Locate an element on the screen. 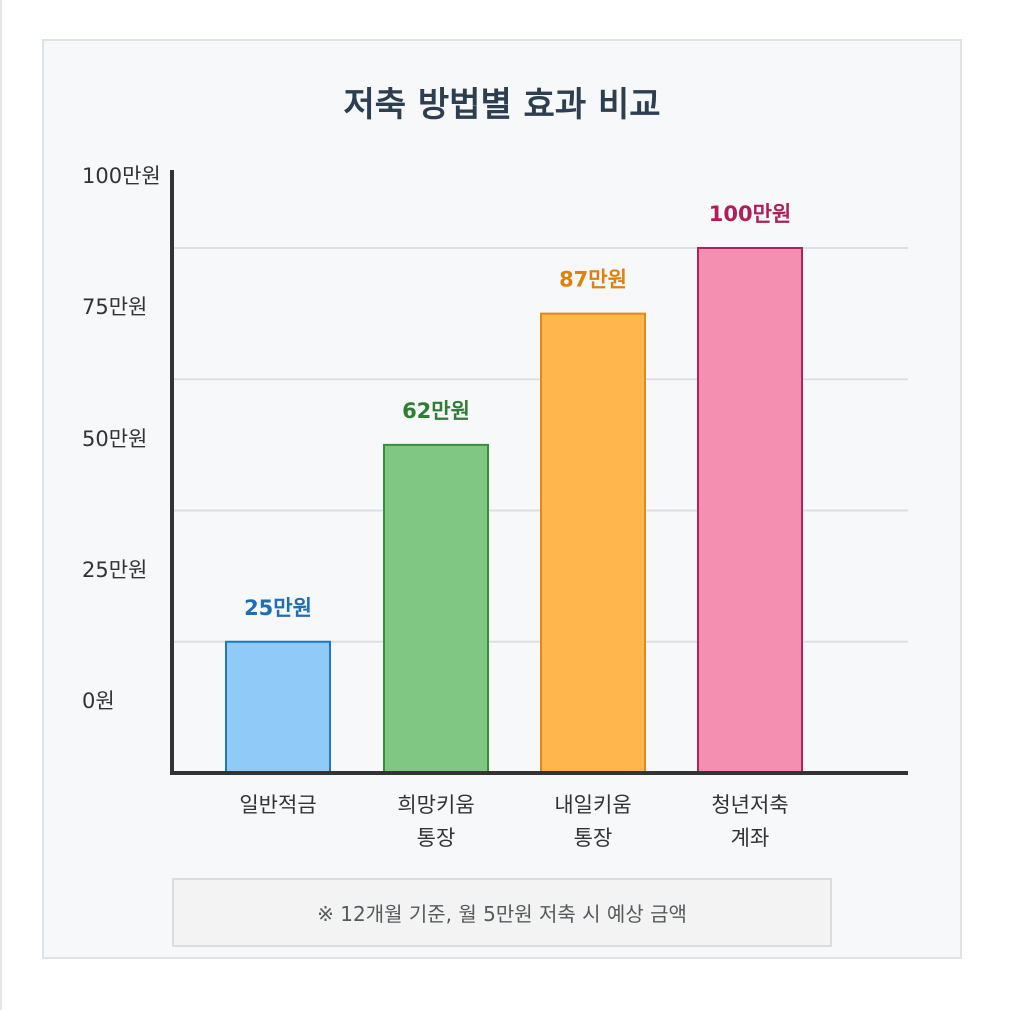 This screenshot has width=1020, height=1010. value-label-3: 87만원 is located at coordinates (593, 280).